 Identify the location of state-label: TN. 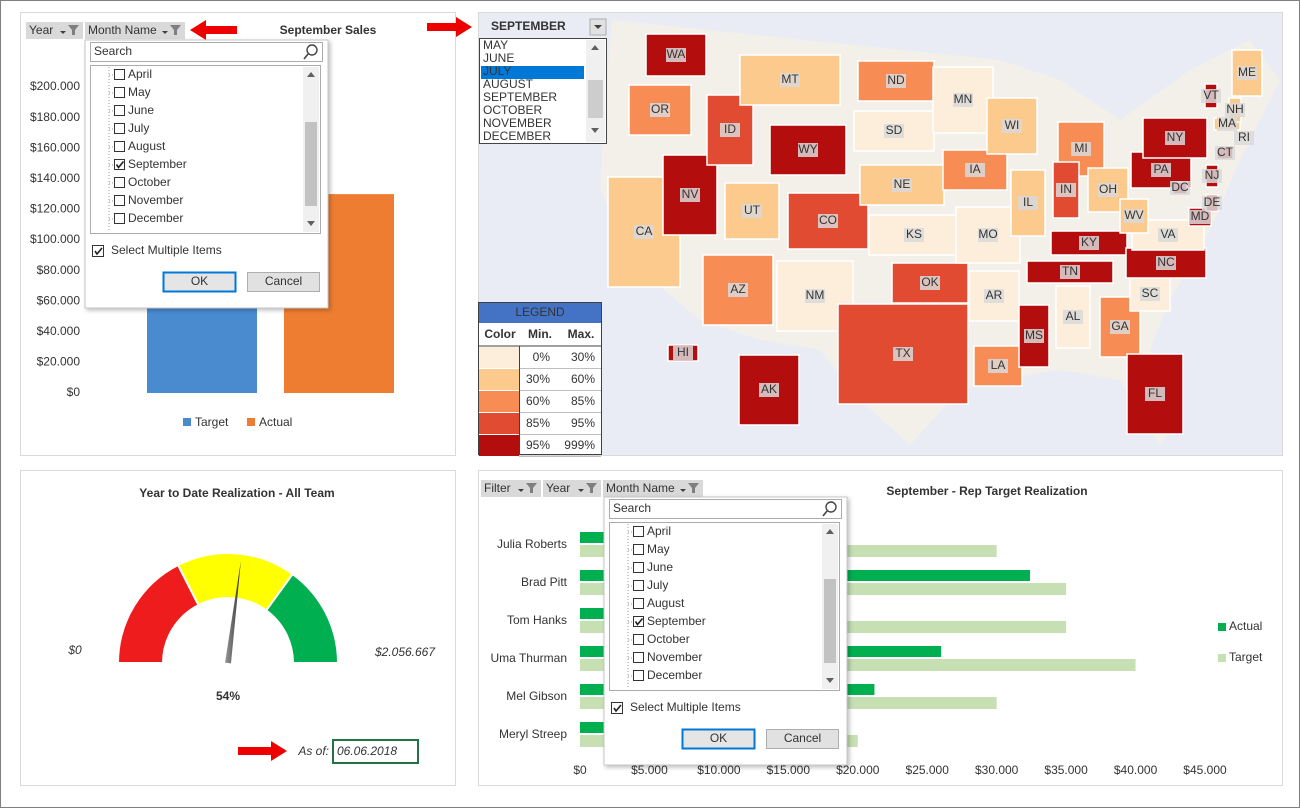
(1070, 271).